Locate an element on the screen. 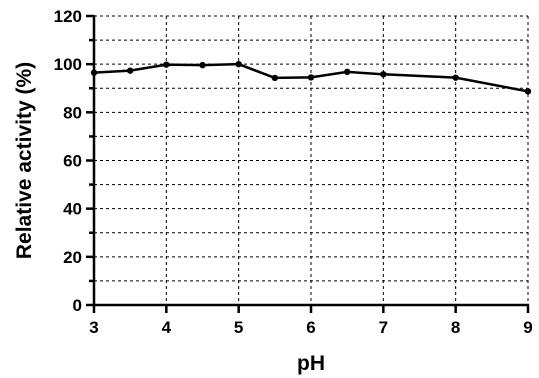 The width and height of the screenshot is (539, 378). x-tick-label: 6 is located at coordinates (310, 327).